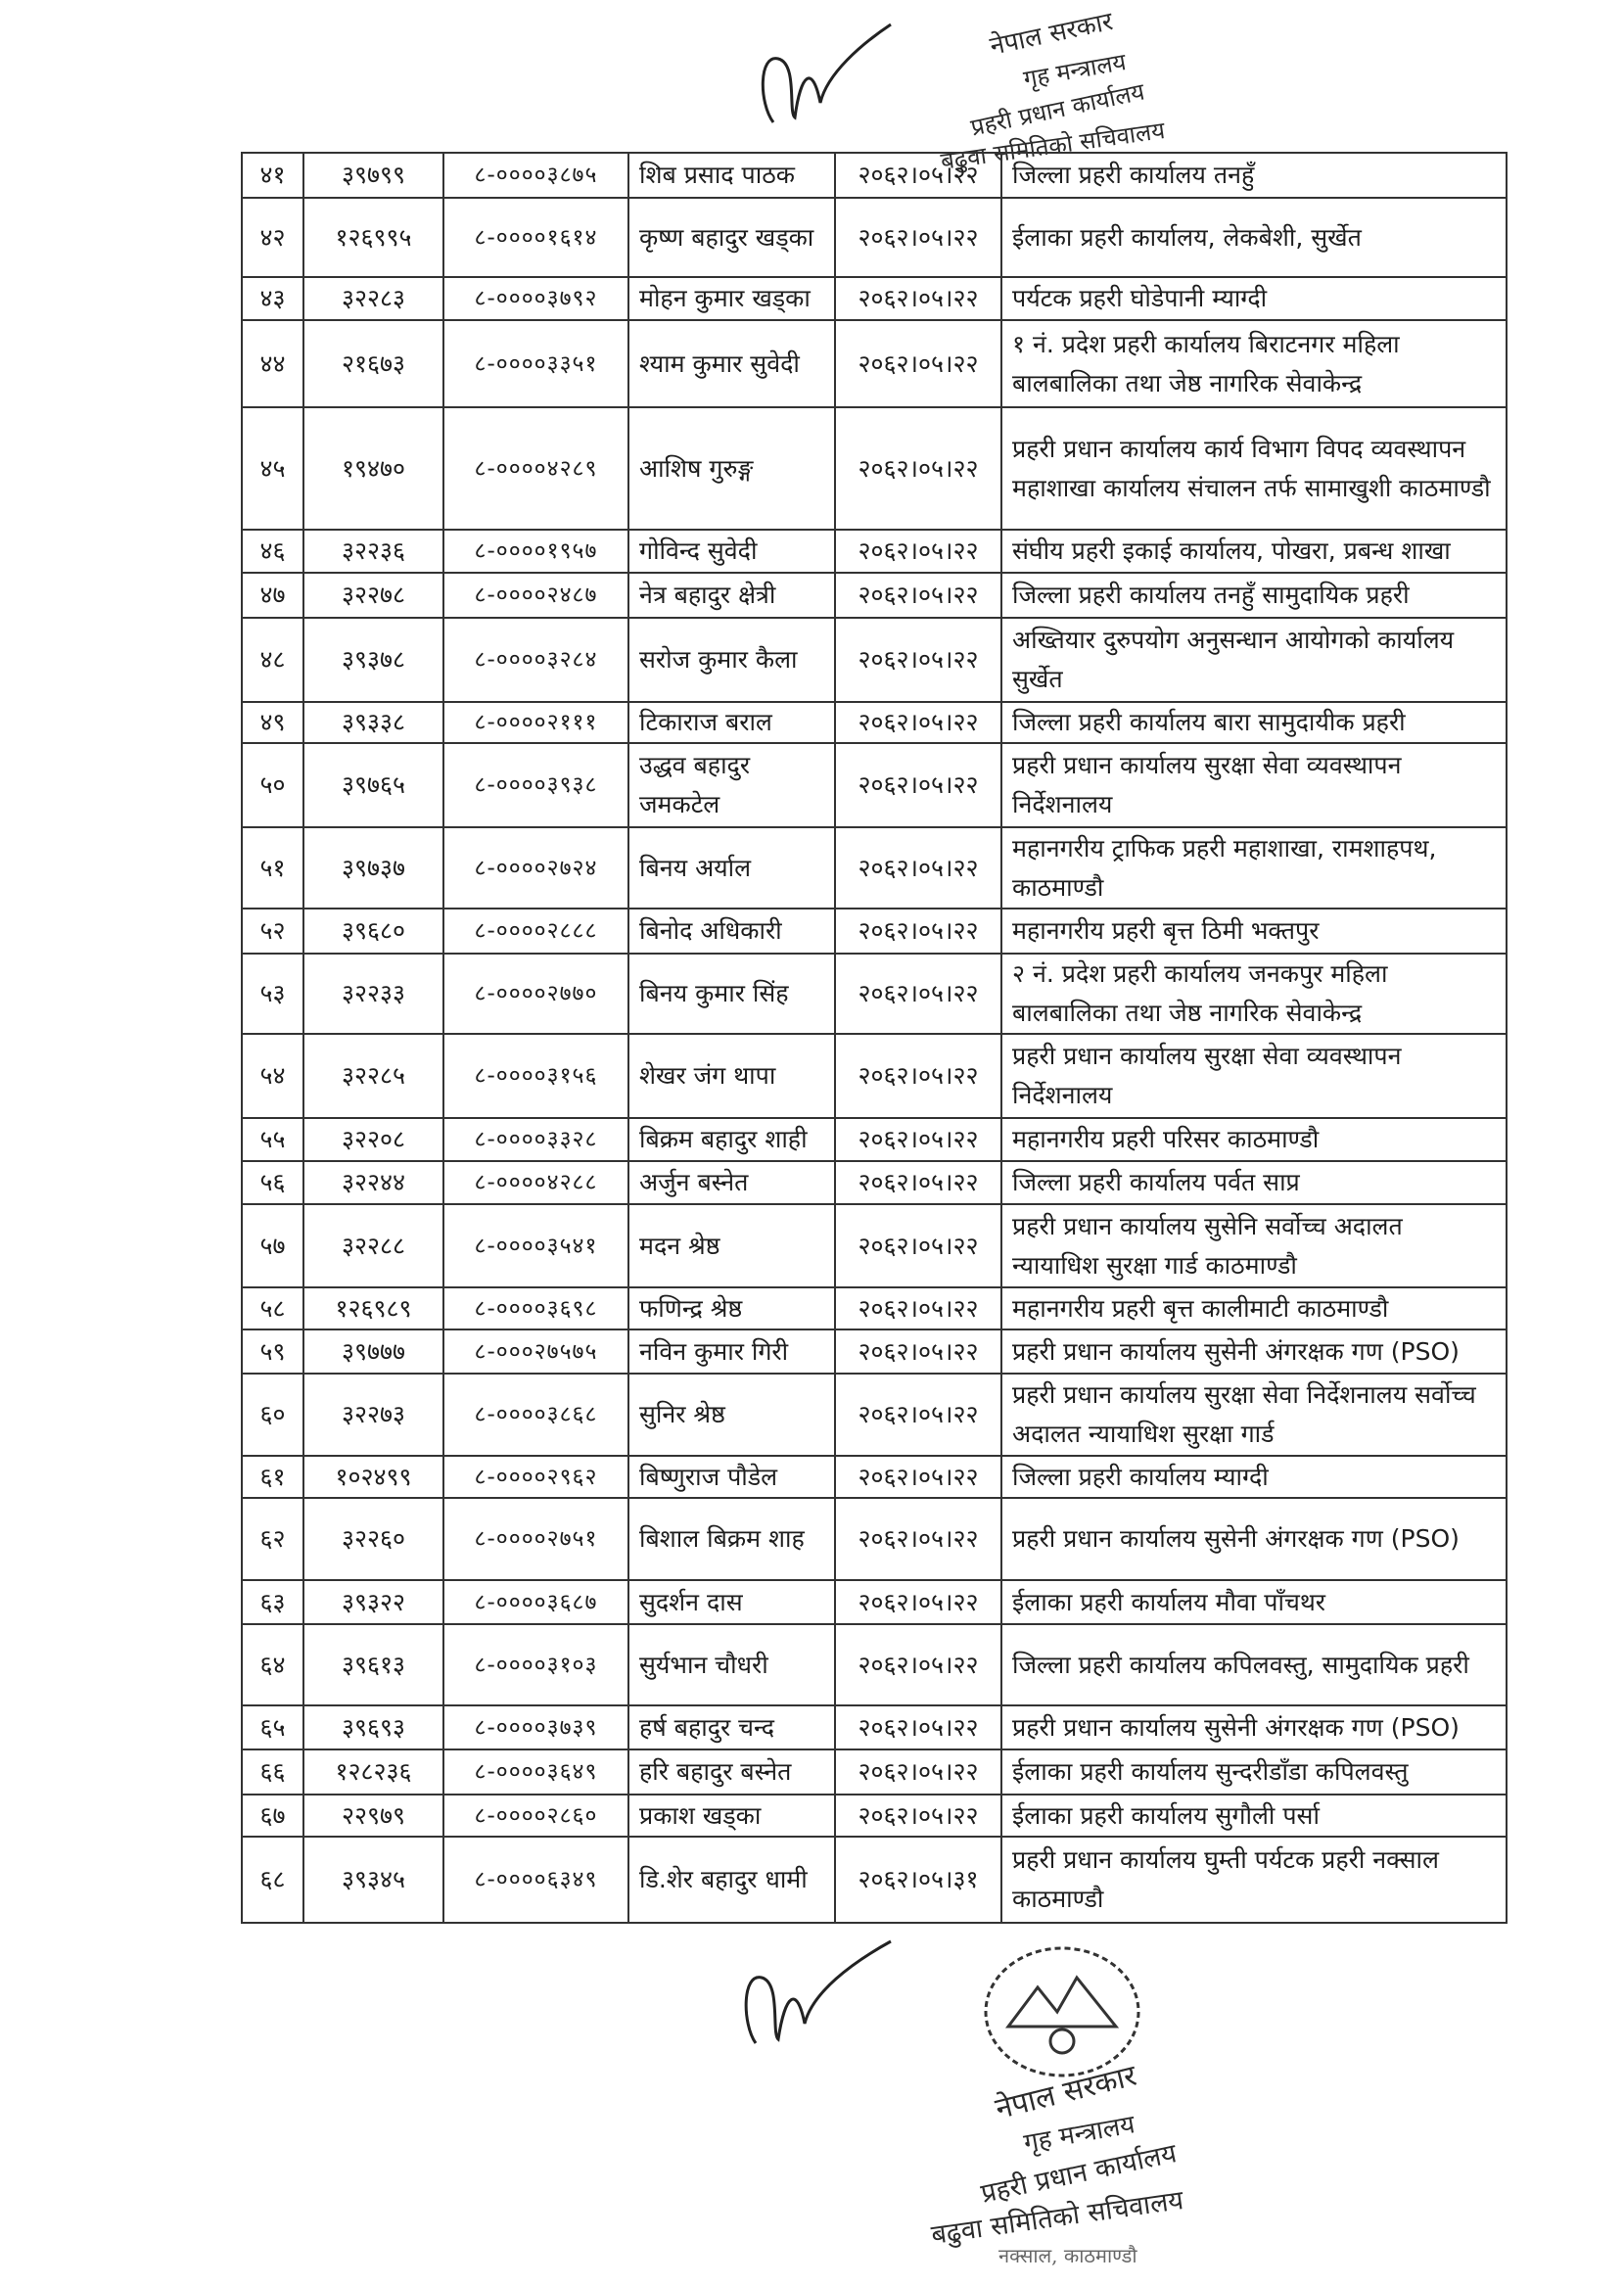 This screenshot has height=2285, width=1624. I want to click on cell-id-code: ८-००००६३४९, so click(535, 1880).